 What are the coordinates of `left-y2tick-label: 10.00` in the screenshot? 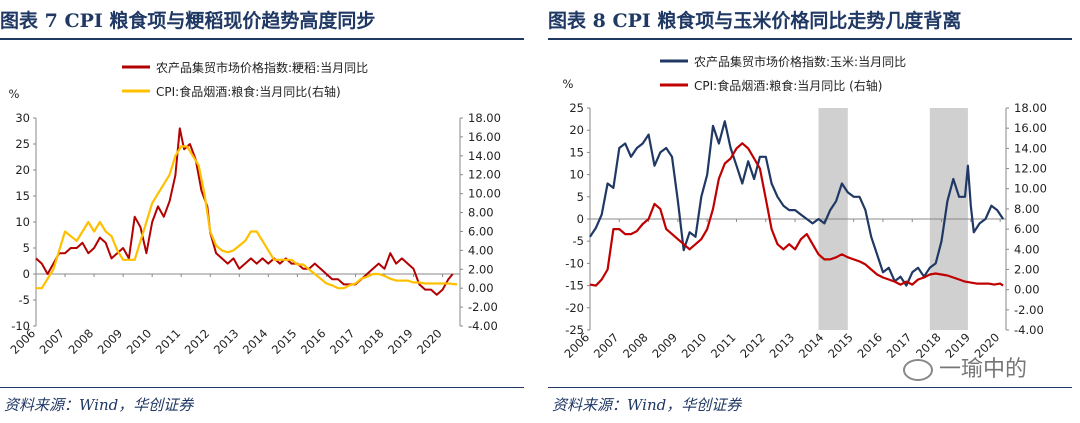 It's located at (484, 194).